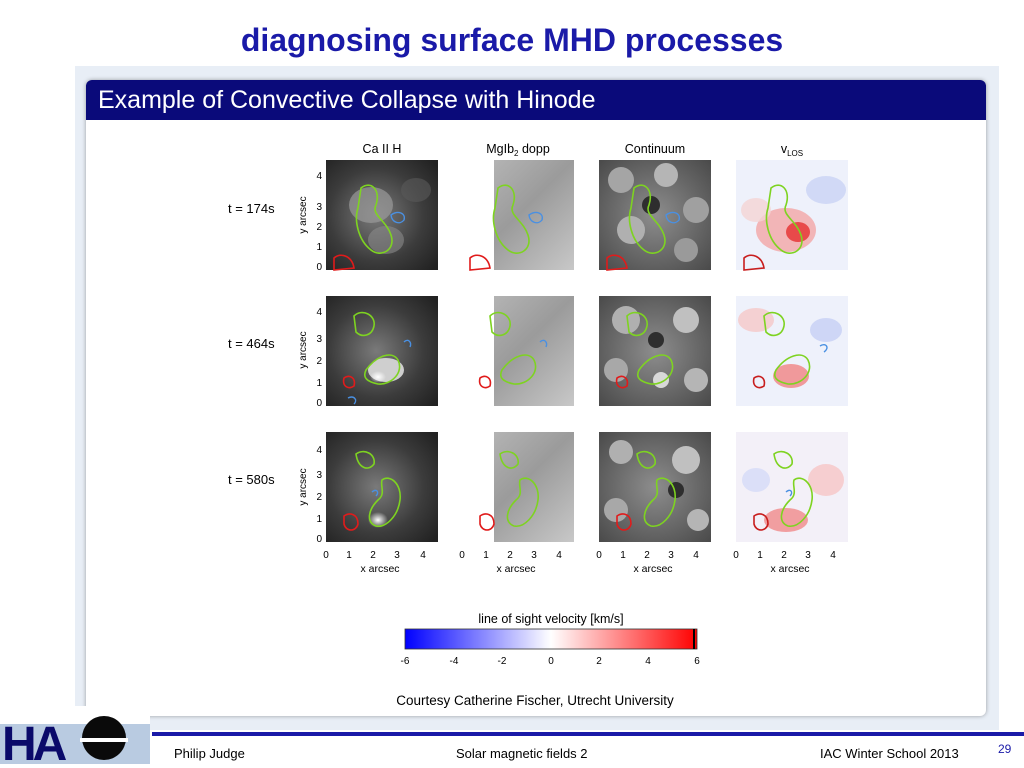  Describe the element at coordinates (454, 661) in the screenshot. I see `svg-text: -4` at that location.